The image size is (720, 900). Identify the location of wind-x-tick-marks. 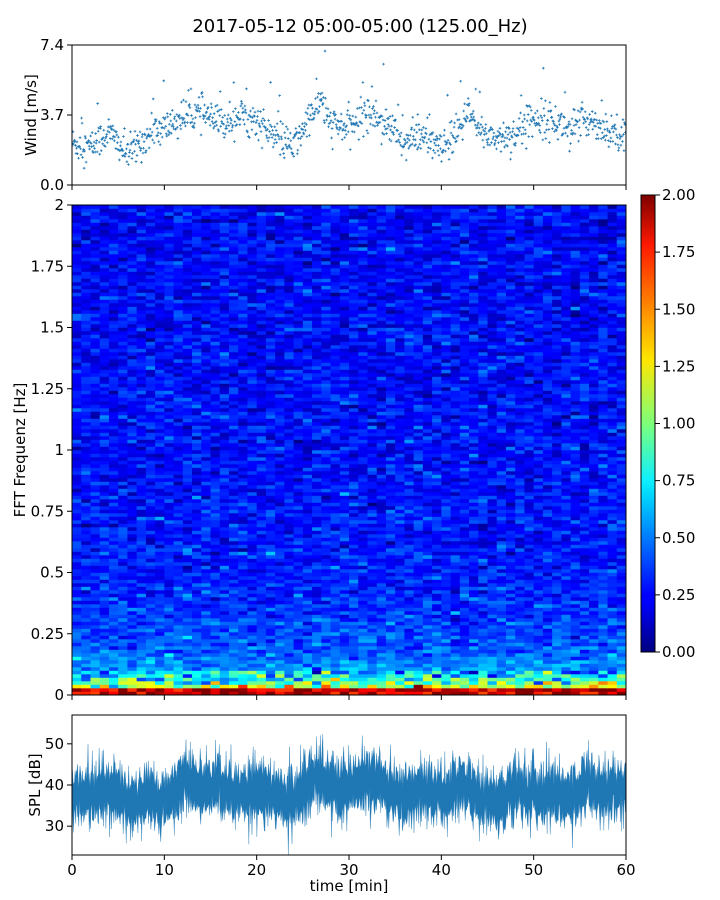
(349, 187).